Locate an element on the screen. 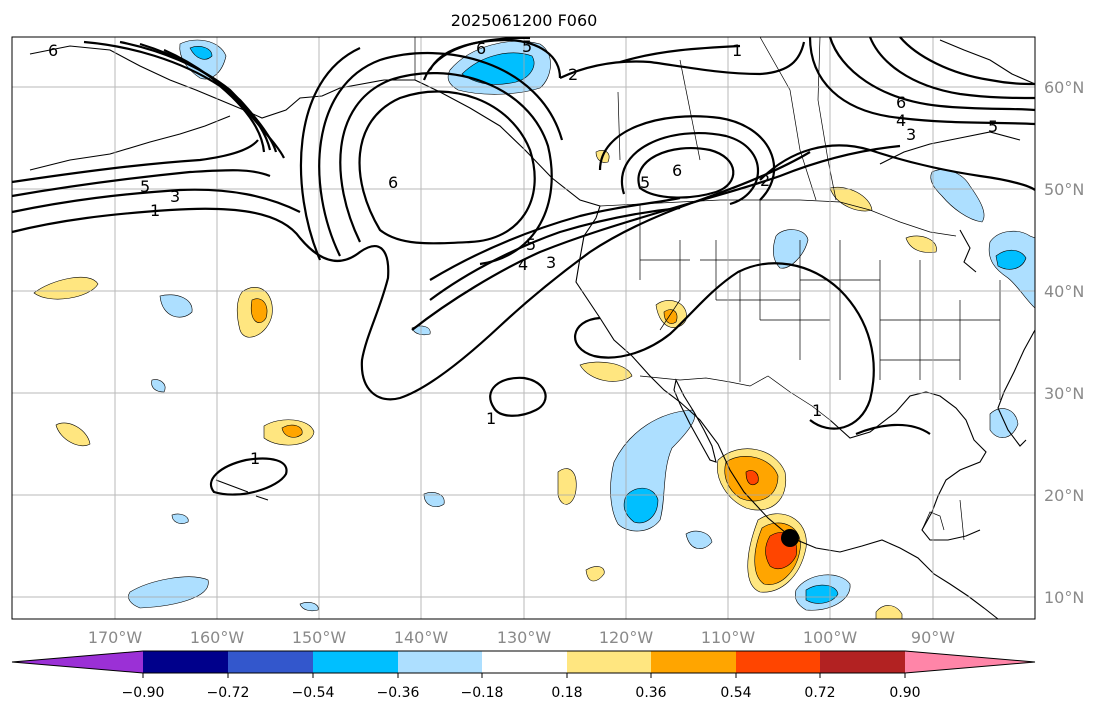 Image resolution: width=1105 pixels, height=712 pixels. lat-label: 60°N is located at coordinates (1064, 87).